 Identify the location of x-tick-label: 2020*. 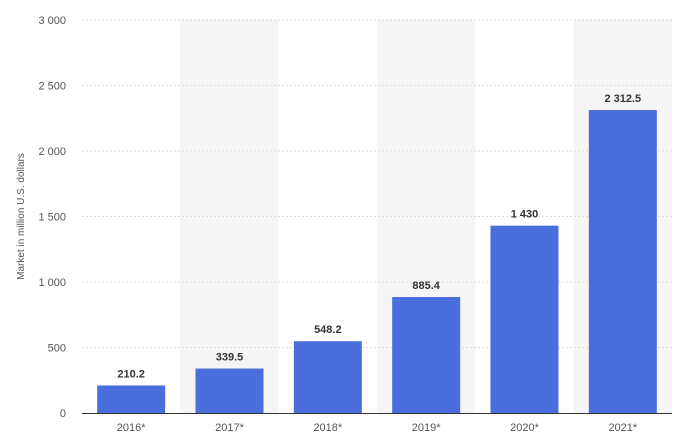
(524, 428).